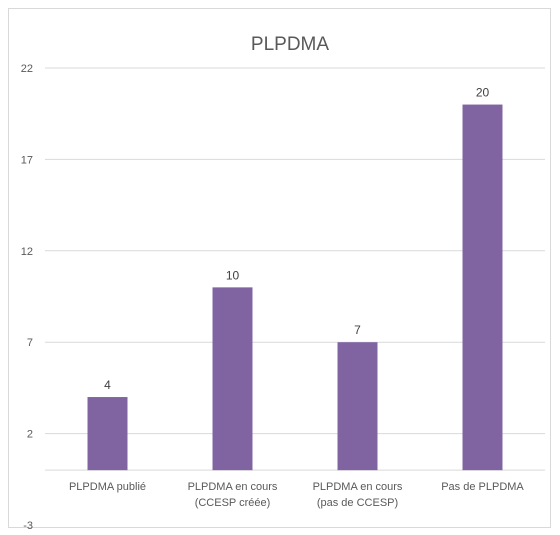 This screenshot has height=535, width=560. What do you see at coordinates (290, 44) in the screenshot?
I see `chart-title: PLPDMA` at bounding box center [290, 44].